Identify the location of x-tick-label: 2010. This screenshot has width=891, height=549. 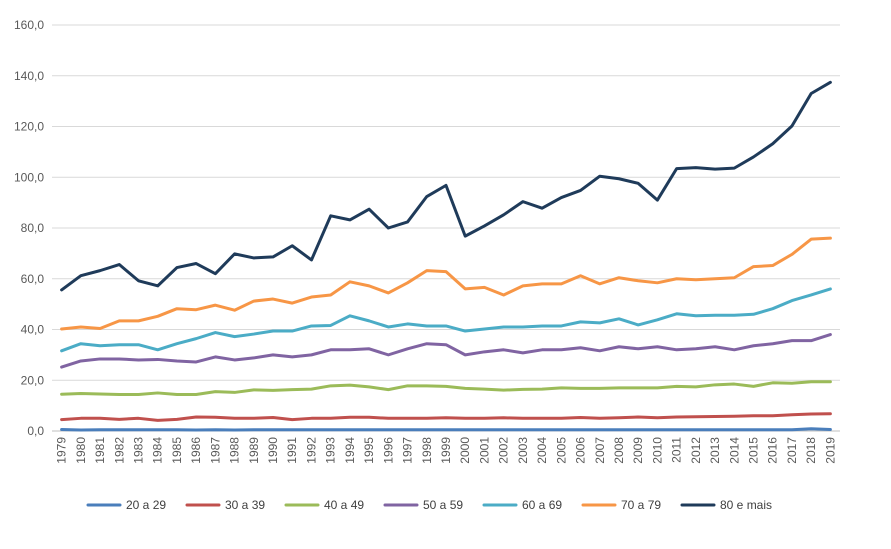
(657, 450).